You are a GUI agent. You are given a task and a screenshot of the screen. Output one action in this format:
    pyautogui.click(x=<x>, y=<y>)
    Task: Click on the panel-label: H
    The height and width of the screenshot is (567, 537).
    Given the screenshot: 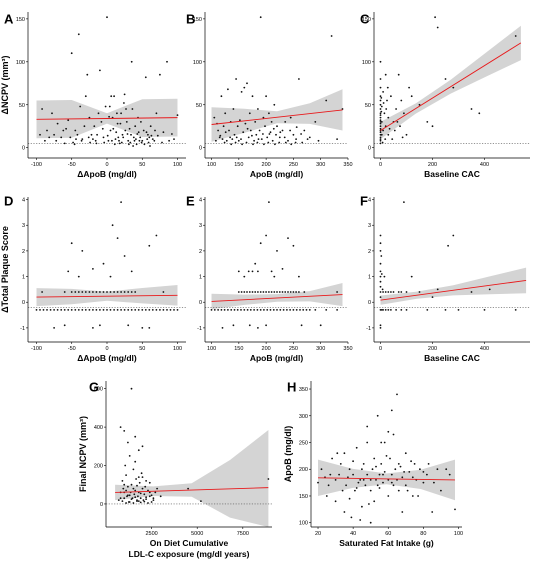 What is the action you would take?
    pyautogui.click(x=291, y=387)
    